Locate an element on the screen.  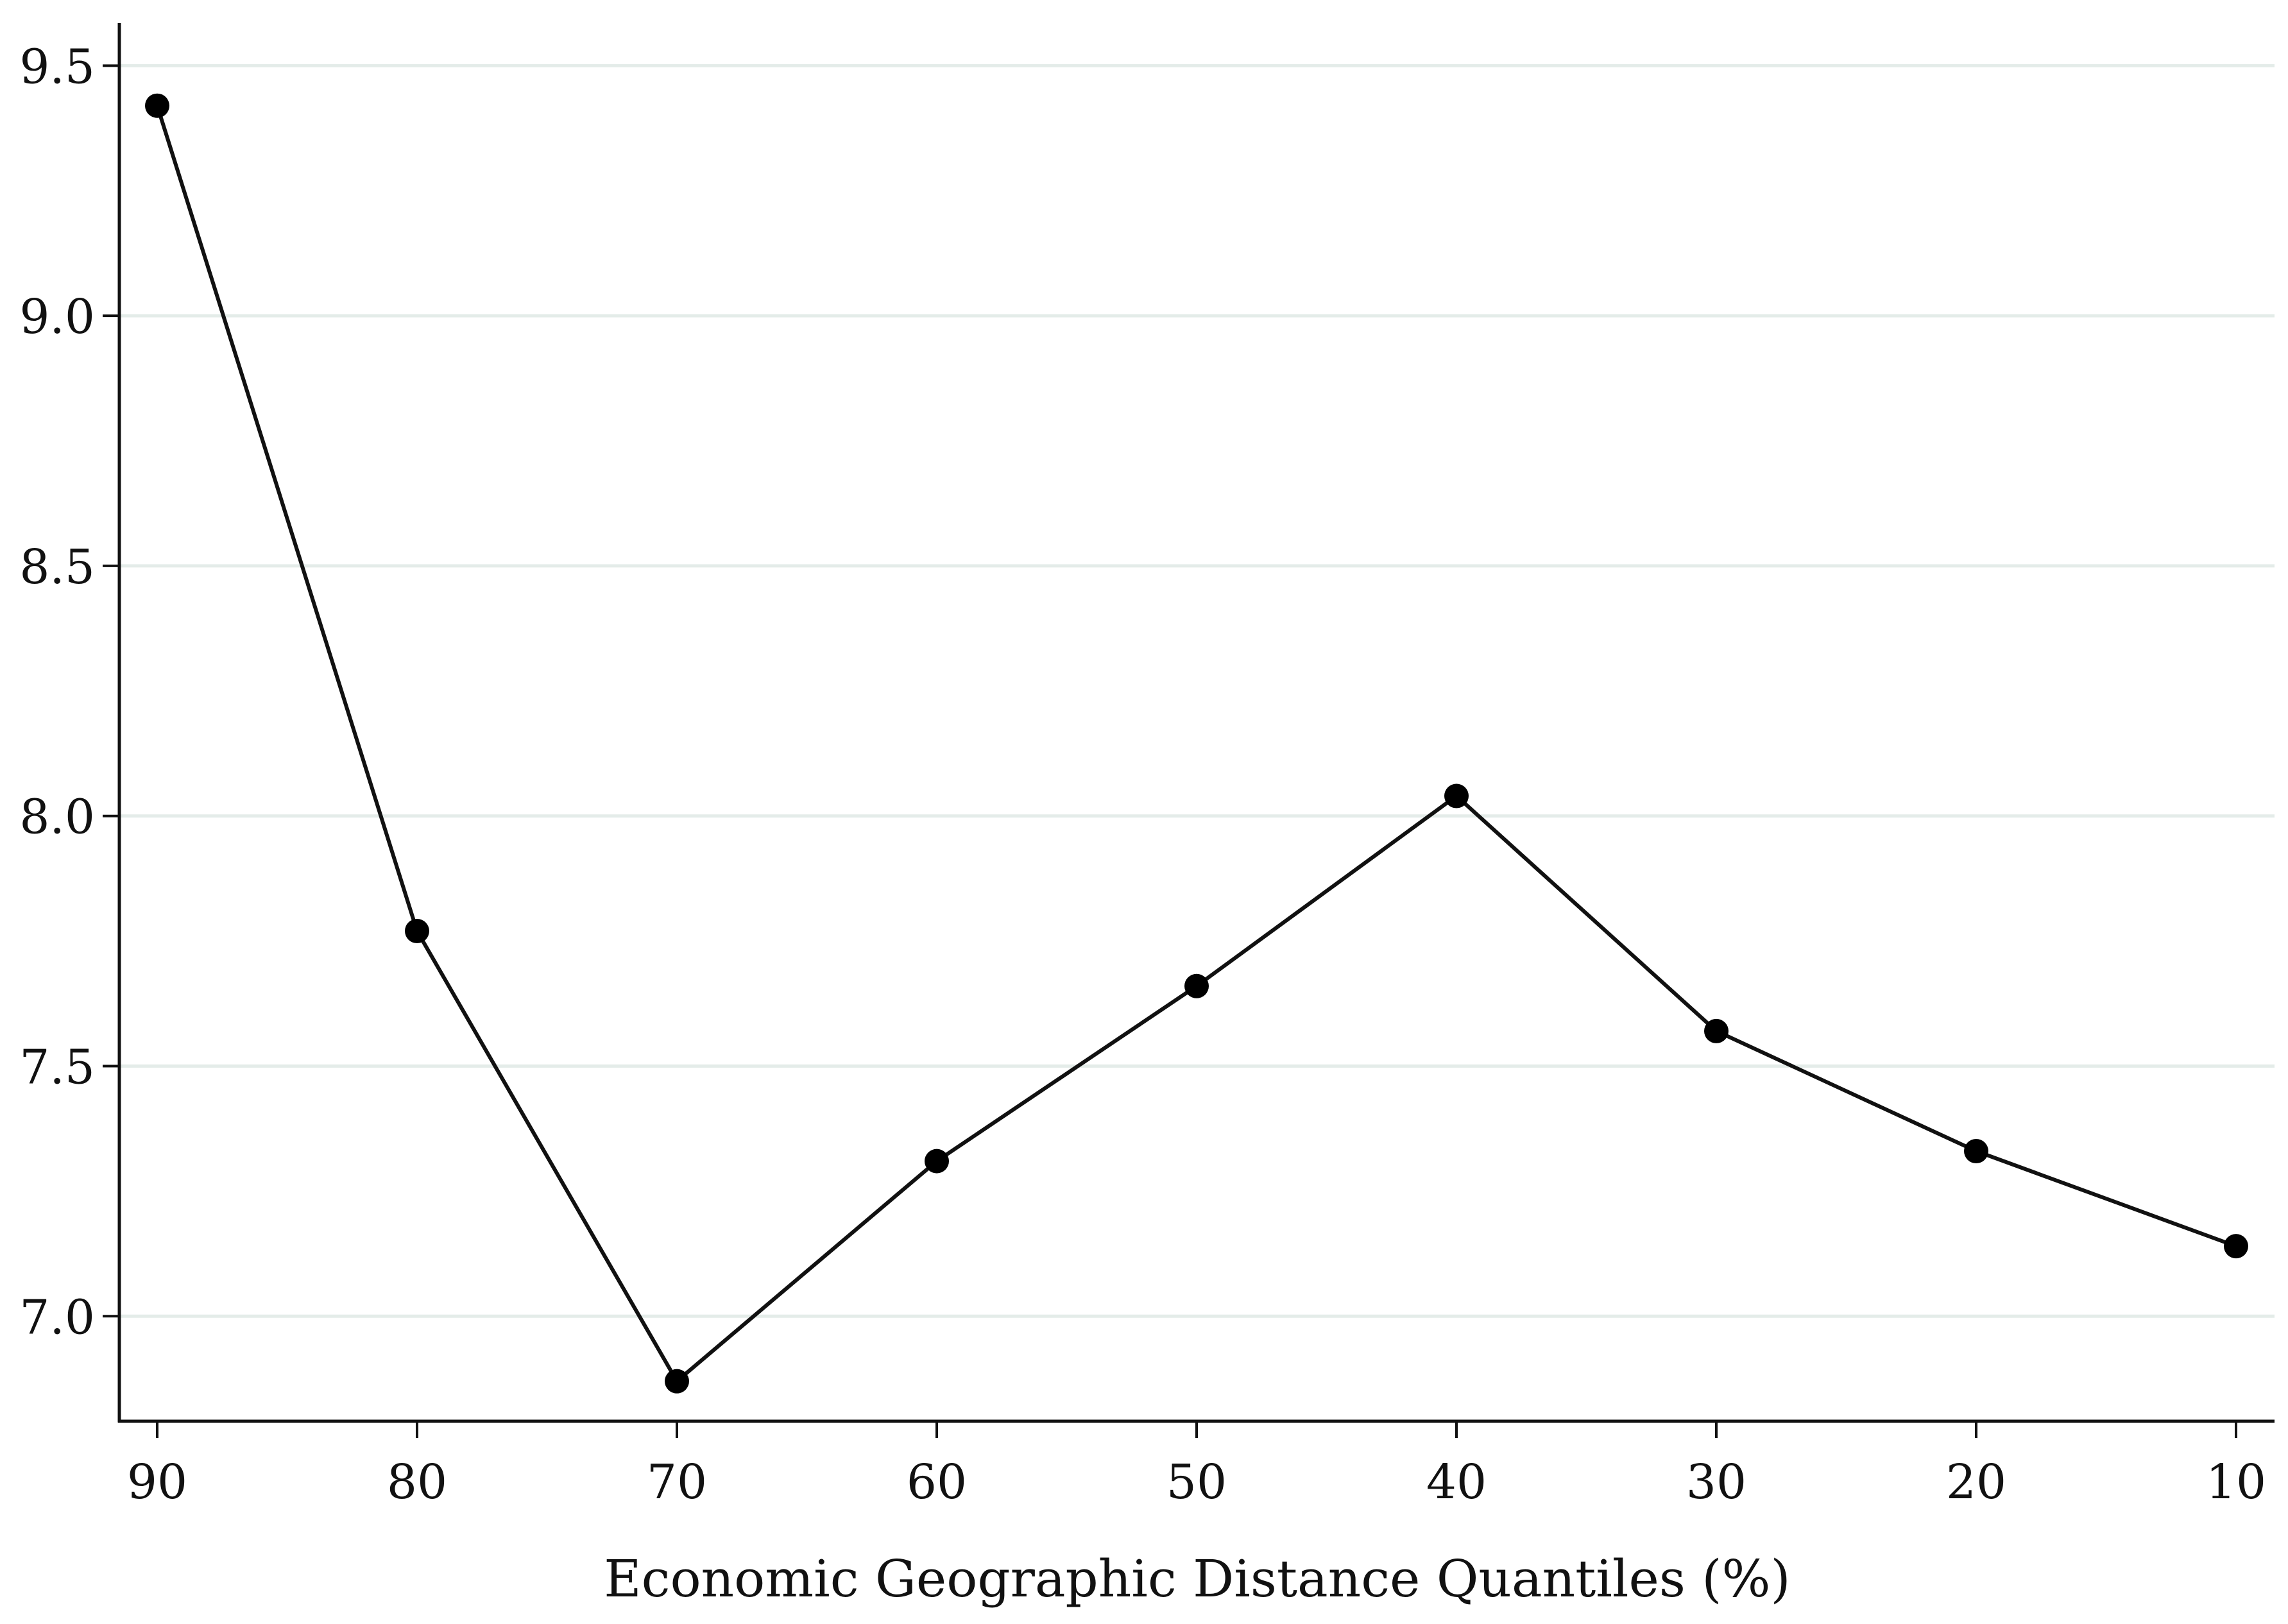
y-tick-label: 7.0 is located at coordinates (57, 1317).